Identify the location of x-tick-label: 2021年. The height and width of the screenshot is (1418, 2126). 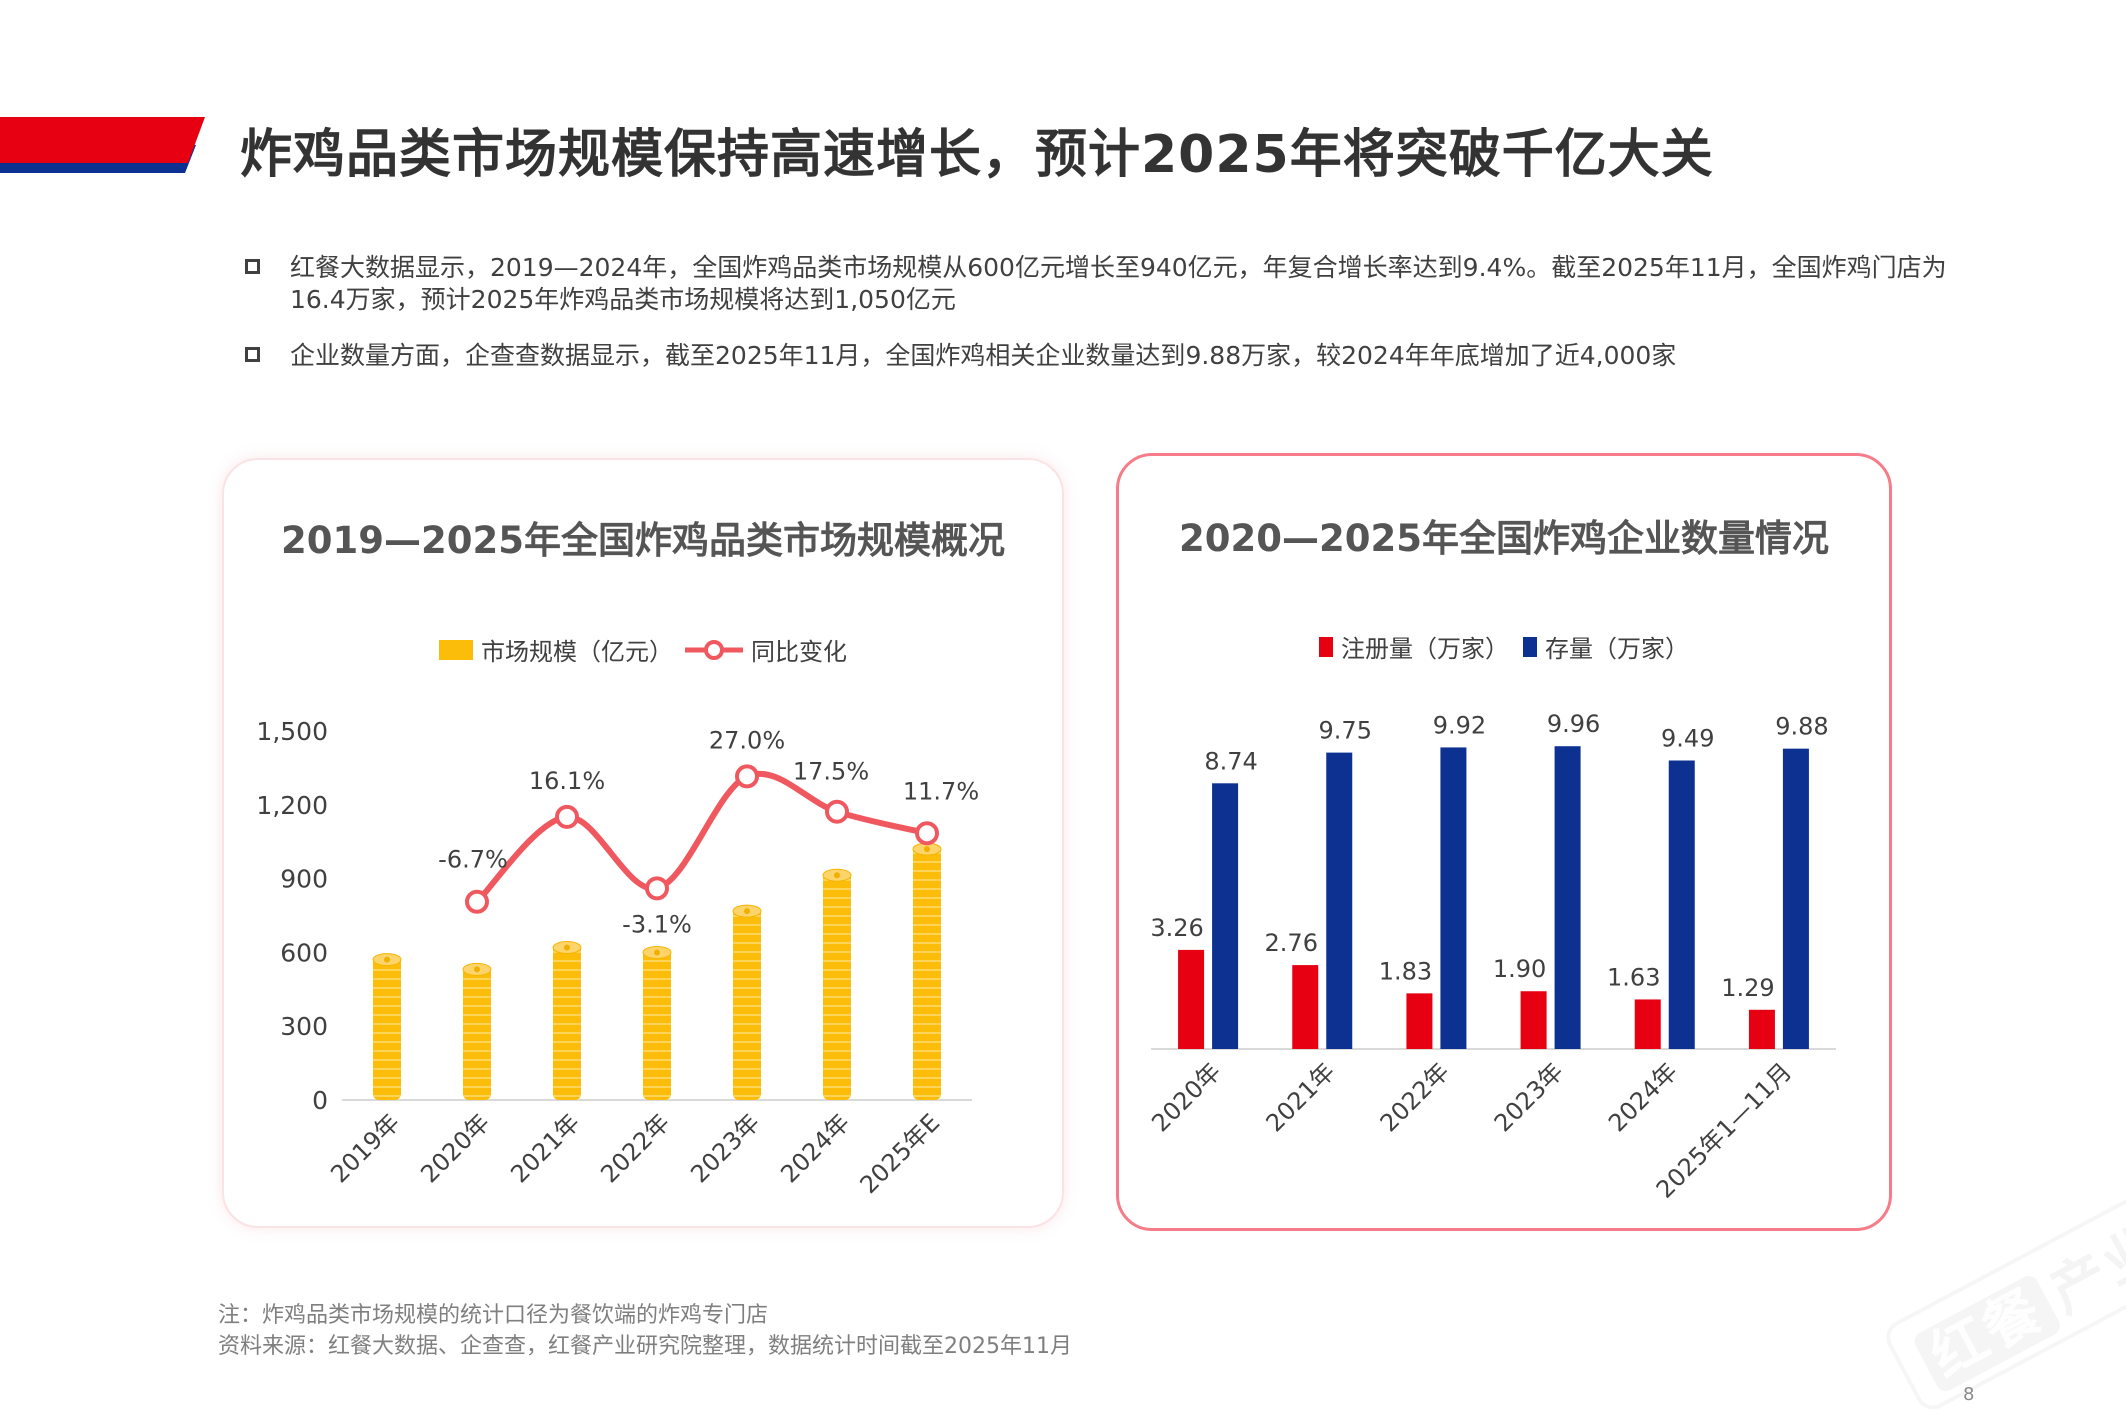
(545, 1148).